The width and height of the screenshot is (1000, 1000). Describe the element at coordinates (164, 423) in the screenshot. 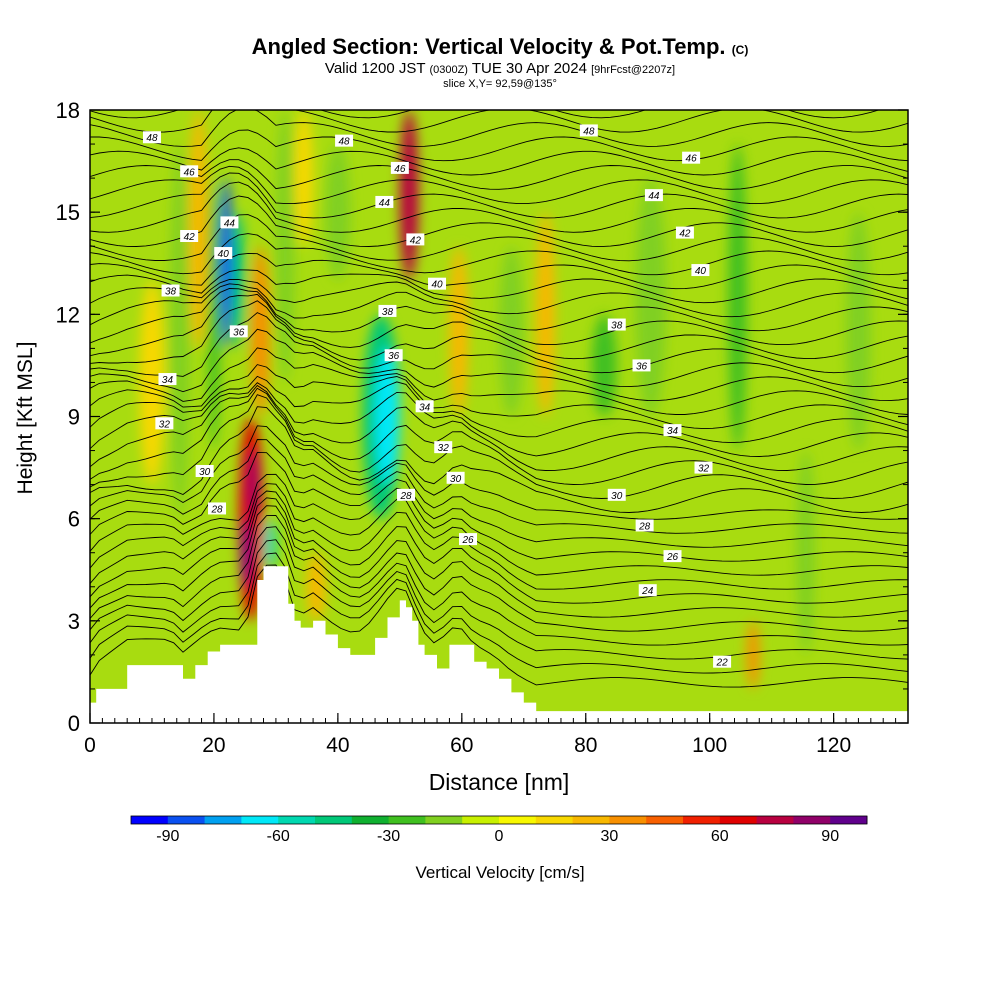

I see `contour-label-8: 32` at that location.